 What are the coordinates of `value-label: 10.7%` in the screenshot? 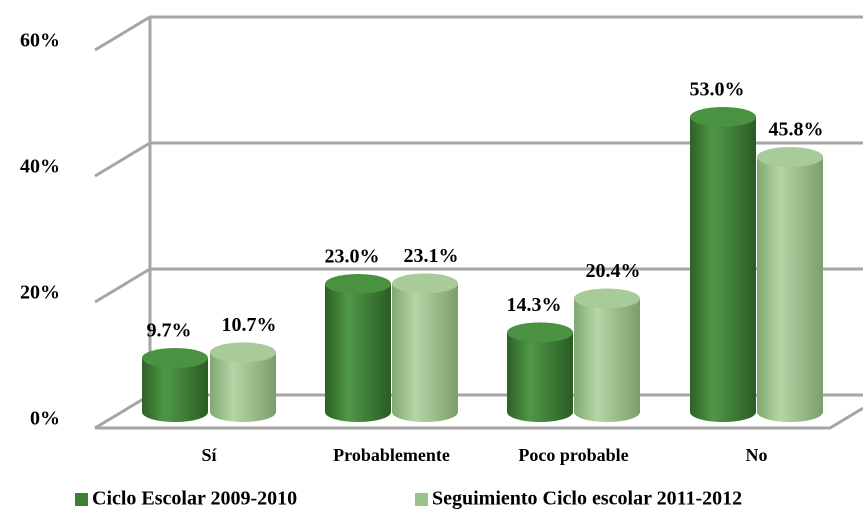 It's located at (249, 325).